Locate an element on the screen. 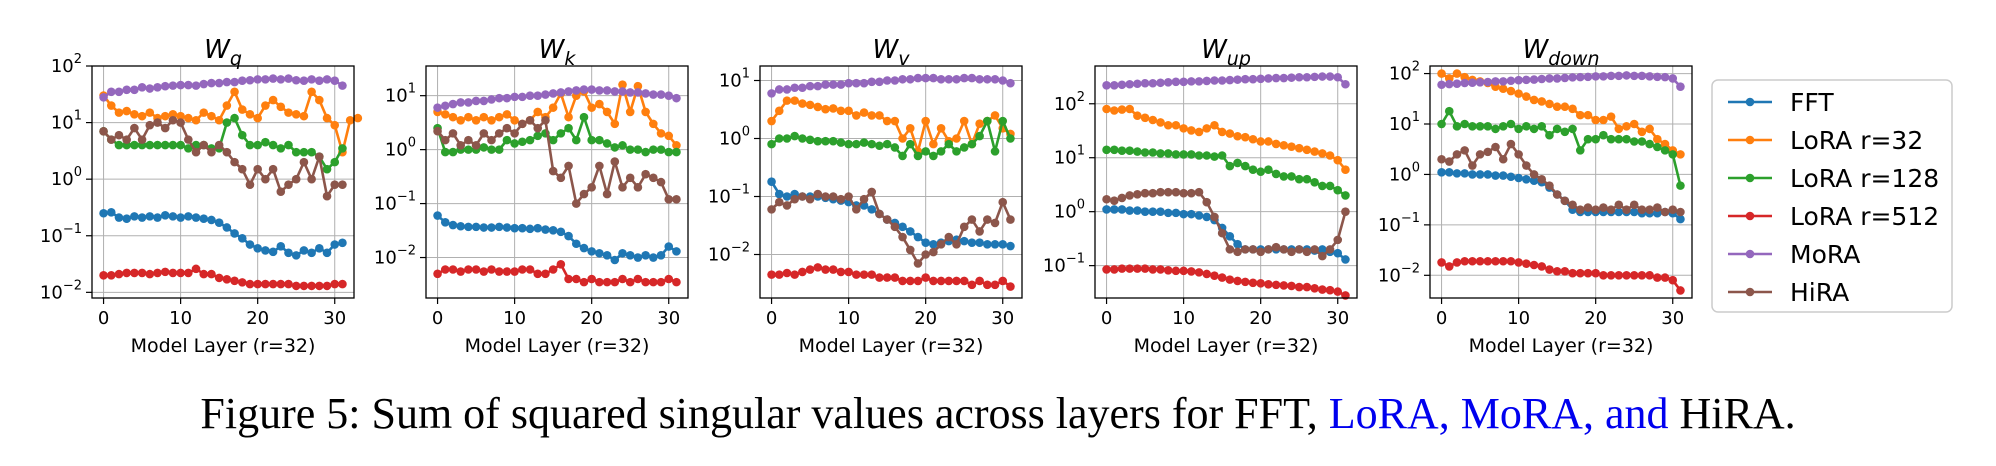 This screenshot has width=1996, height=466. series-mora is located at coordinates (223, 88).